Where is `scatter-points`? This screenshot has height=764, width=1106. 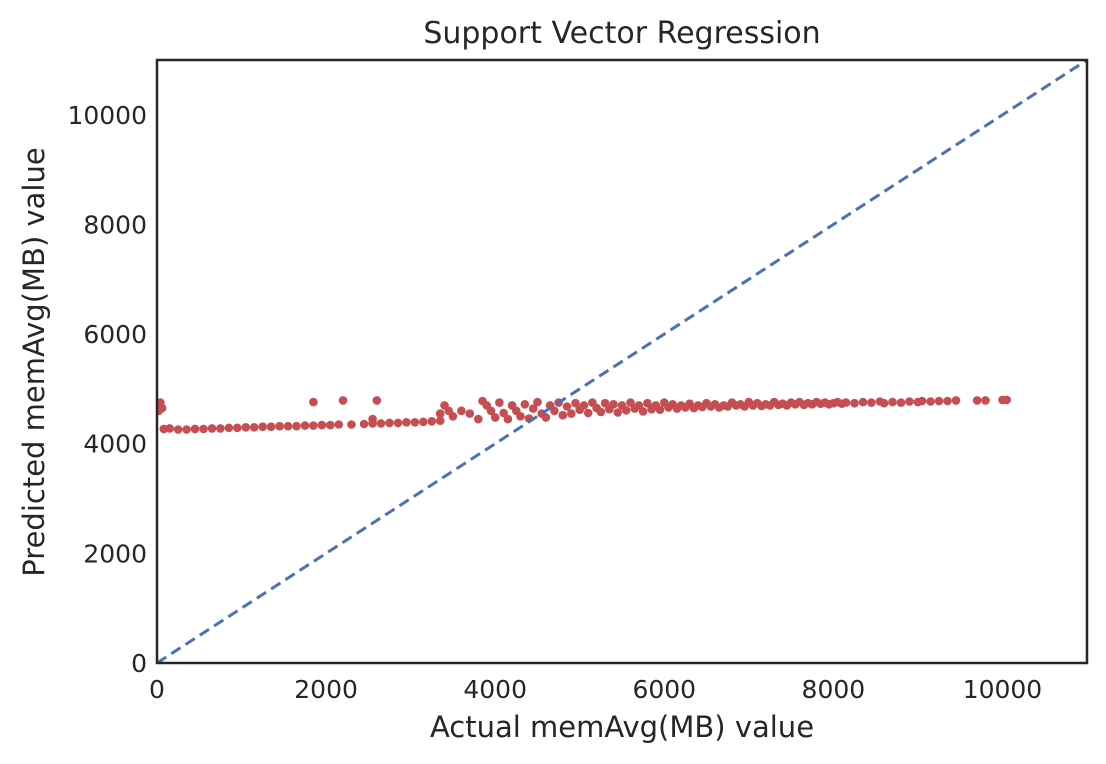
scatter-points is located at coordinates (584, 414).